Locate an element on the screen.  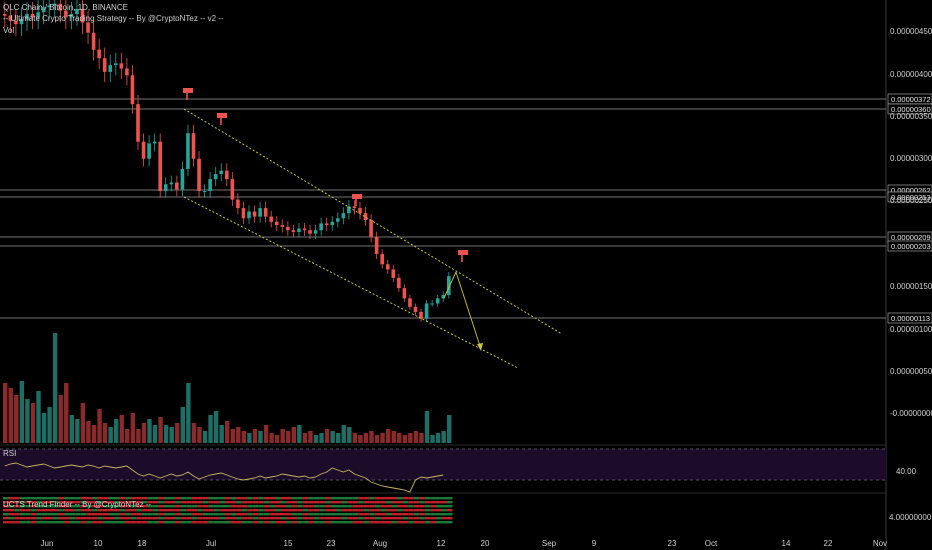
level-label: 0.00000113 is located at coordinates (910, 318).